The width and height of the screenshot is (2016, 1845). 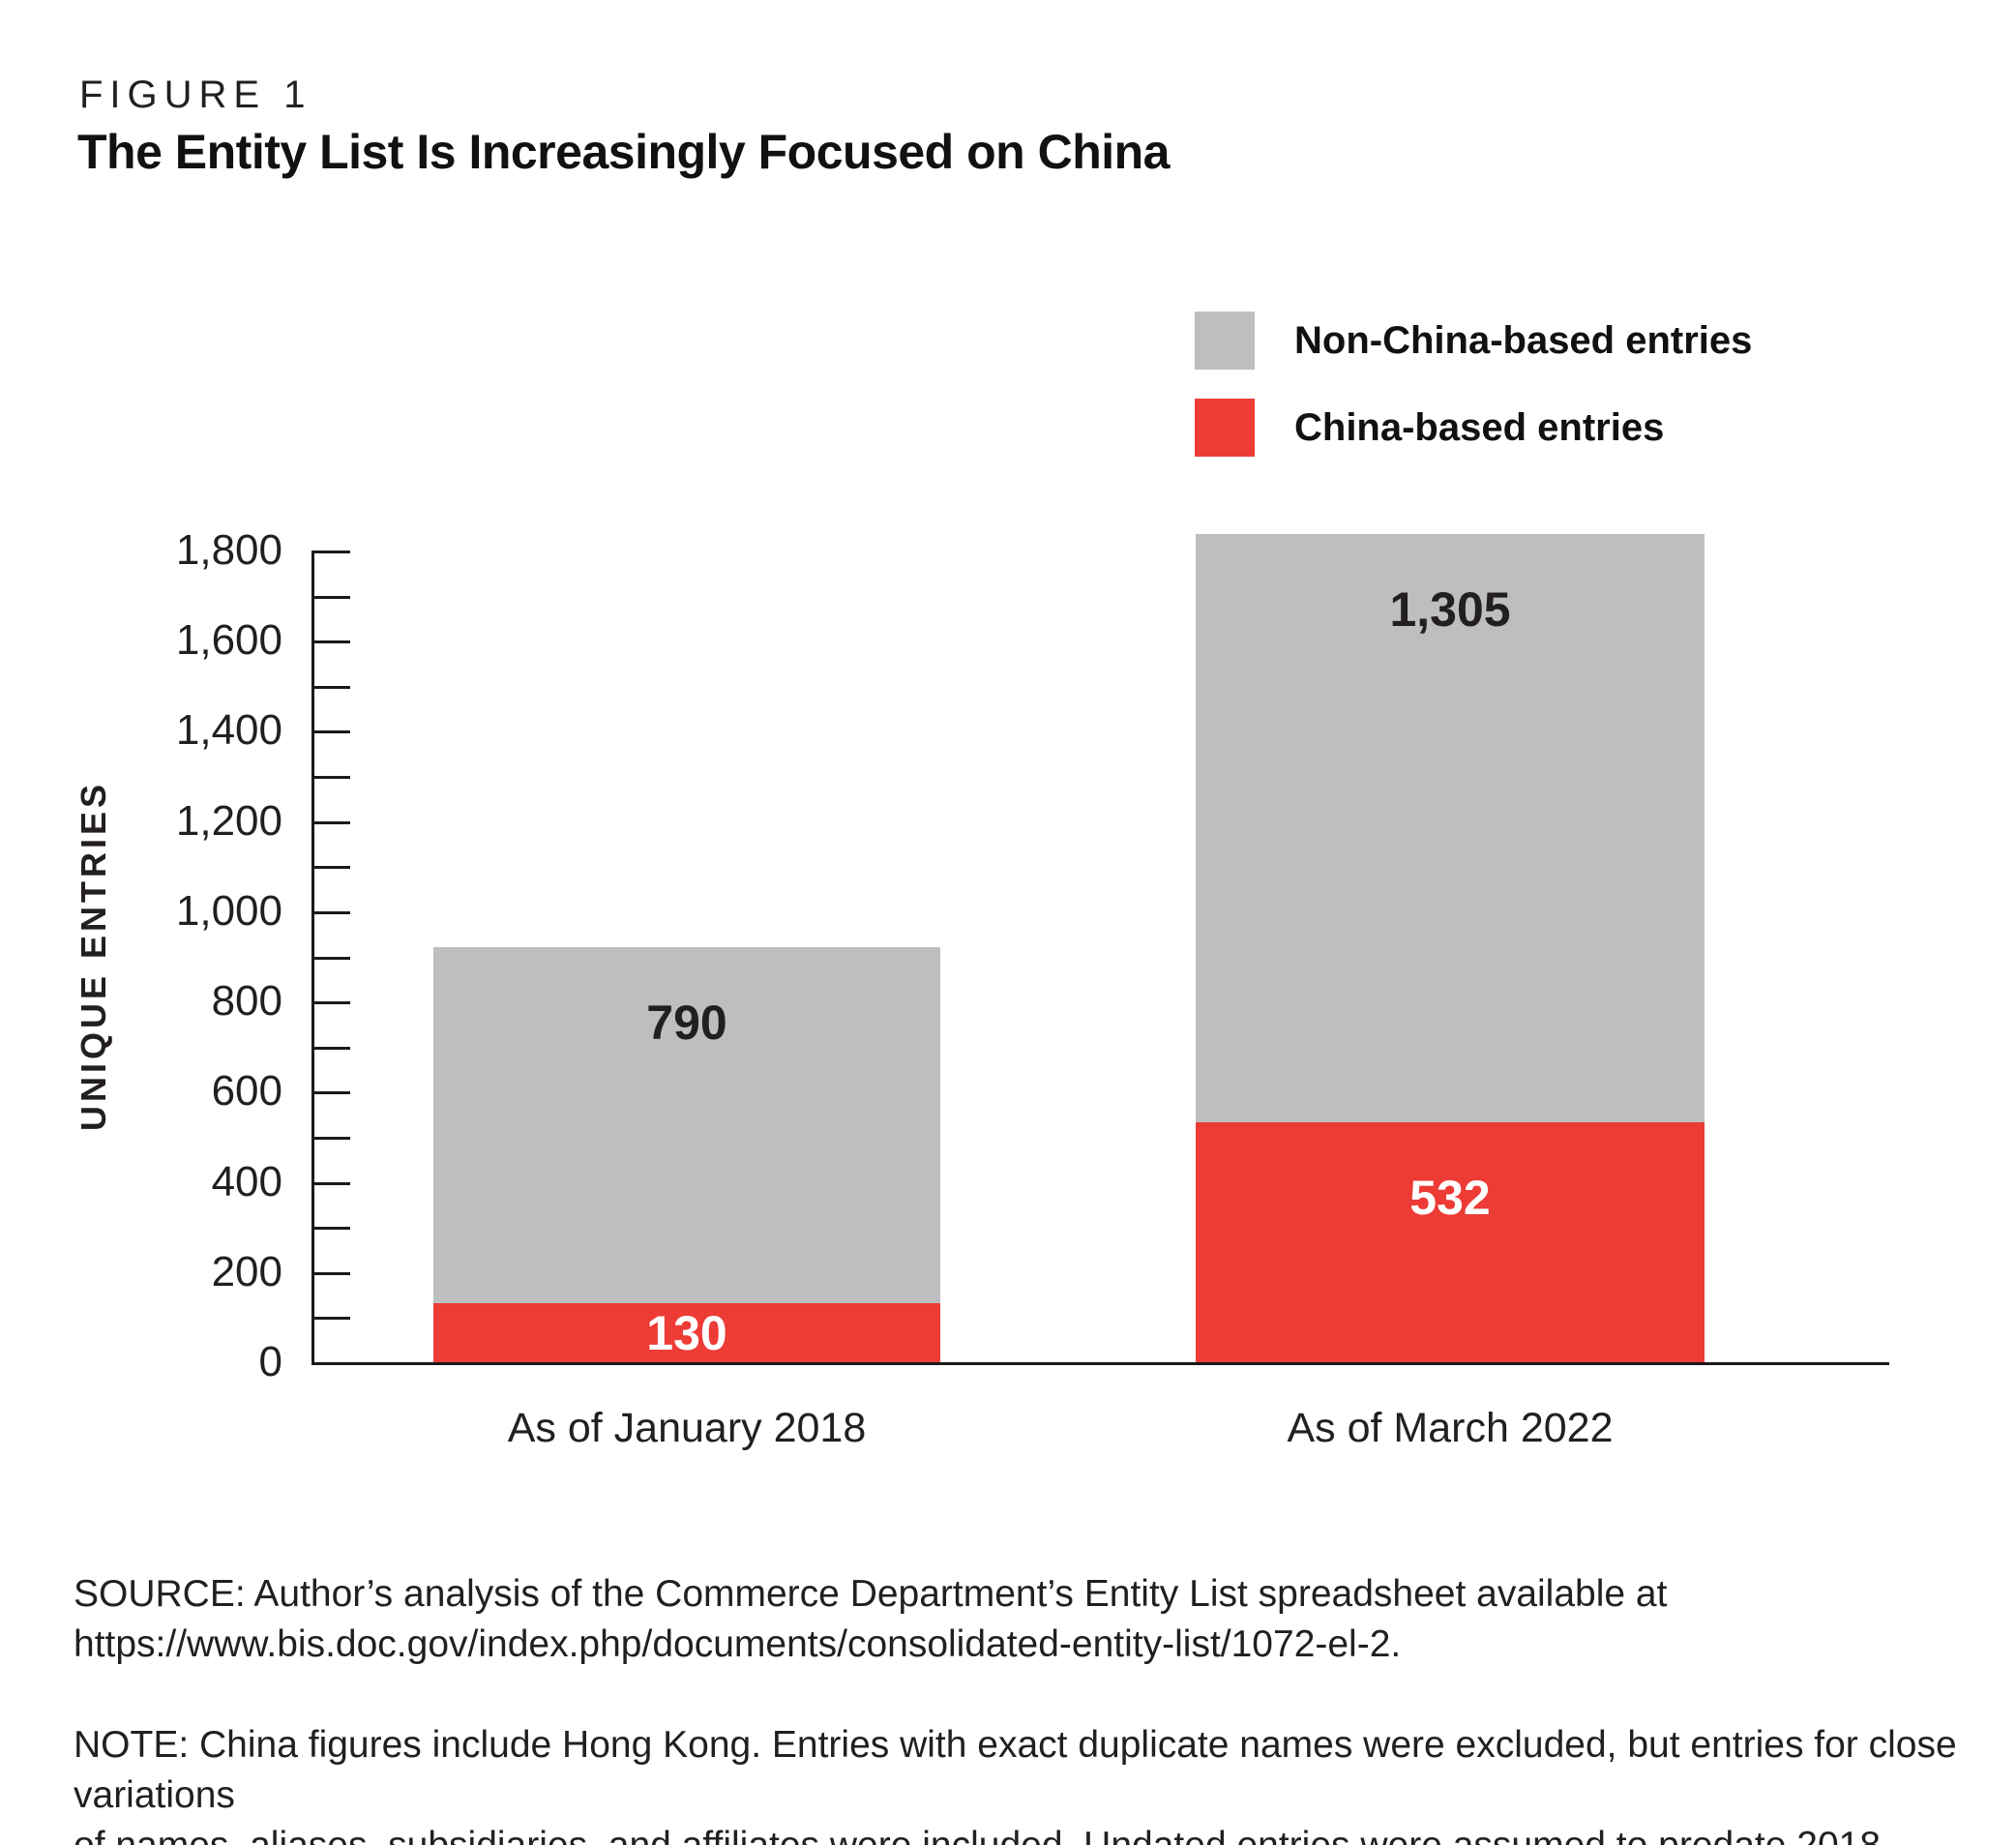 What do you see at coordinates (1450, 609) in the screenshot?
I see `bar-value-label: 1,305` at bounding box center [1450, 609].